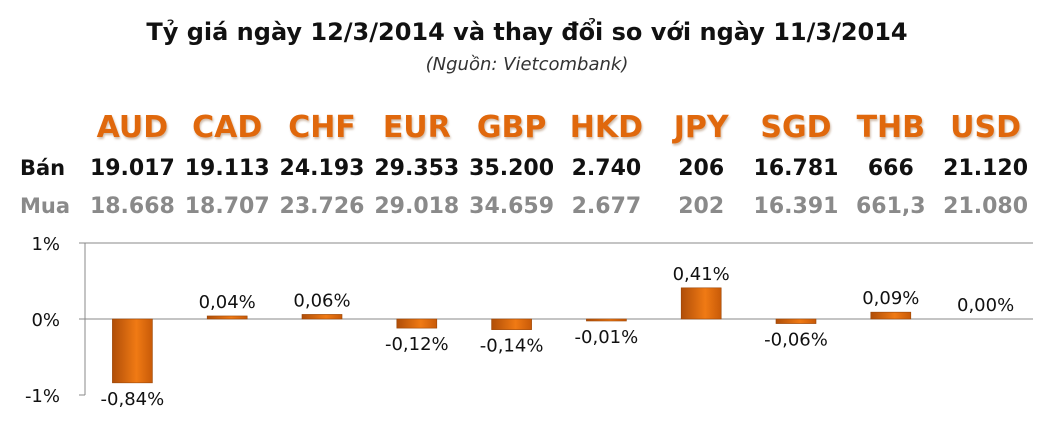 The width and height of the screenshot is (1054, 433). I want to click on data-label-GBP: -0,14%, so click(512, 346).